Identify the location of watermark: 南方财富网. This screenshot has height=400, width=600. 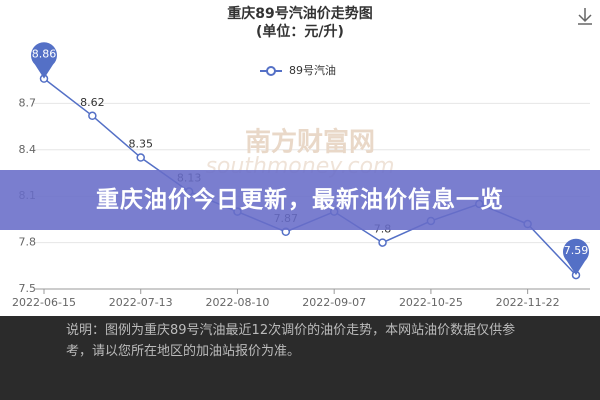
(310, 142).